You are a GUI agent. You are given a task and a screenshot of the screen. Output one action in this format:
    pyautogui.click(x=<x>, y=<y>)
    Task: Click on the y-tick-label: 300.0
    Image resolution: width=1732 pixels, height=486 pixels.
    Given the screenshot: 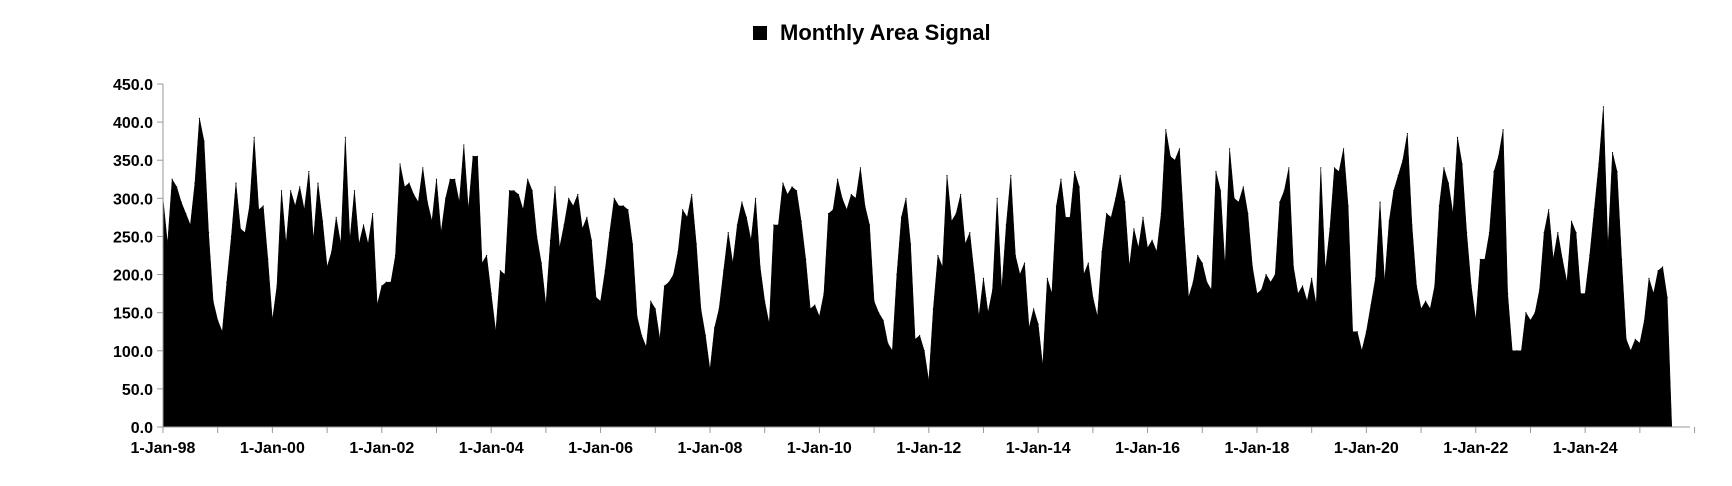 What is the action you would take?
    pyautogui.click(x=133, y=199)
    